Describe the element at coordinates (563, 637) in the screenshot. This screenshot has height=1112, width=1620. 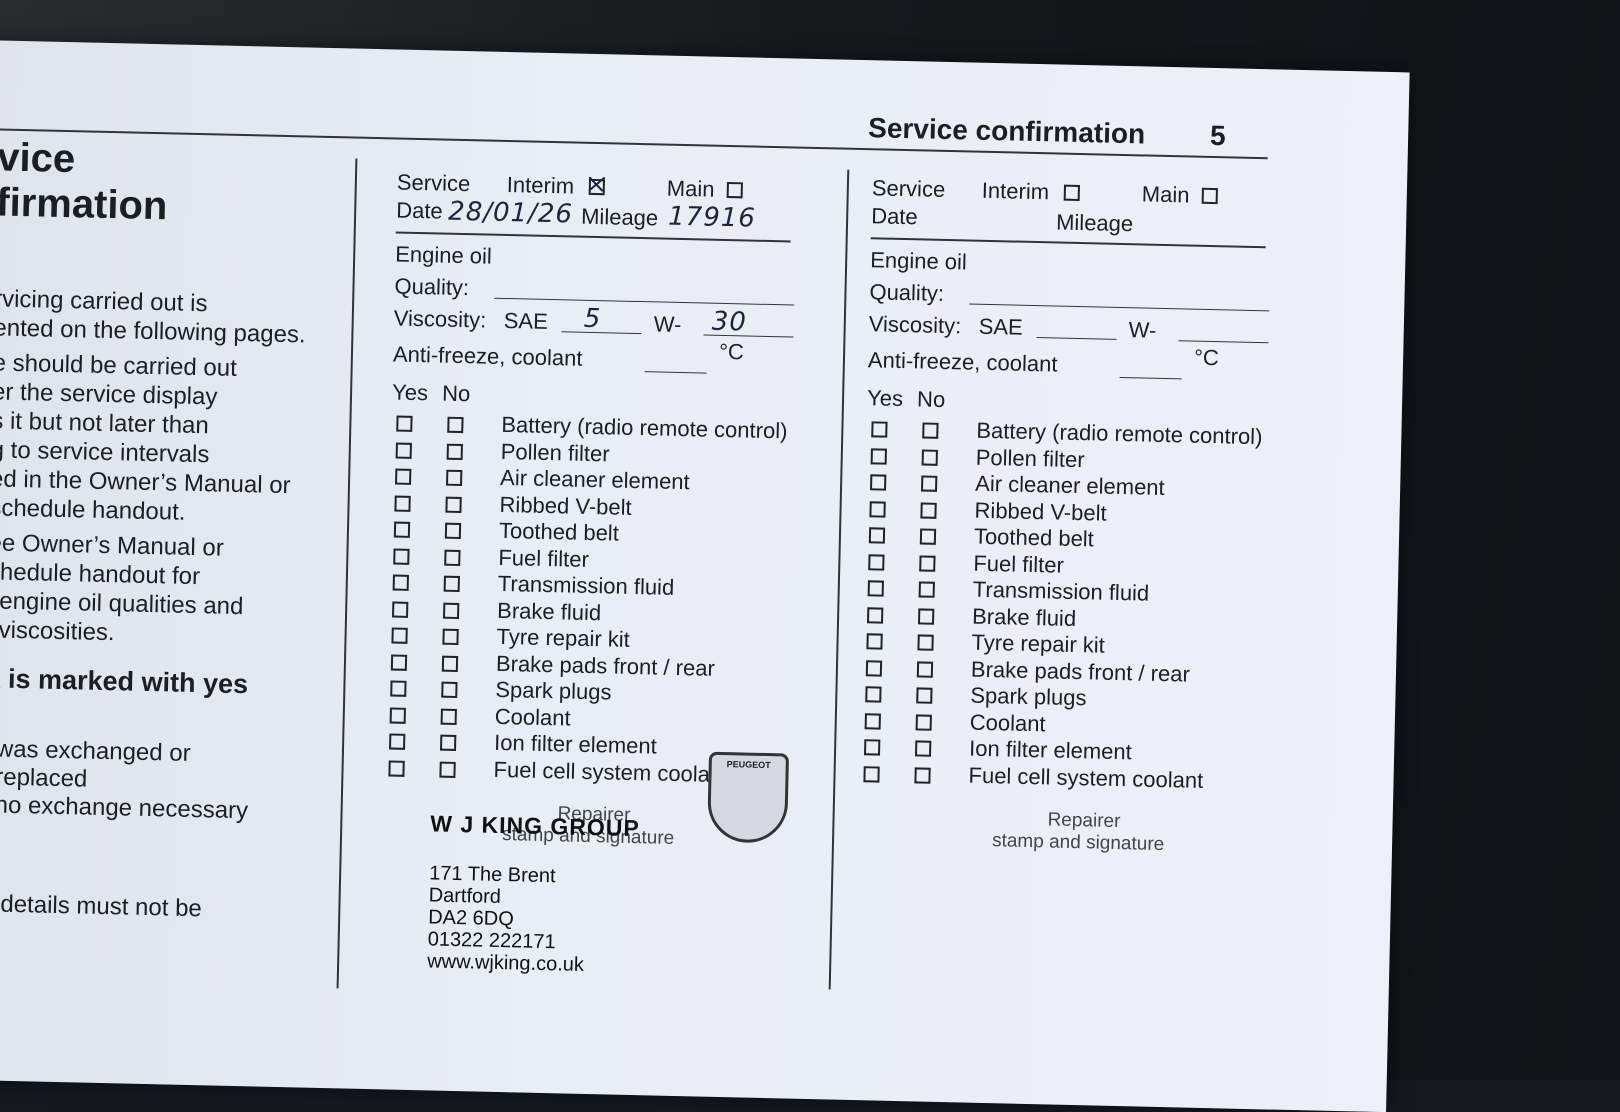
I see `item-label: Tyre repair kit` at that location.